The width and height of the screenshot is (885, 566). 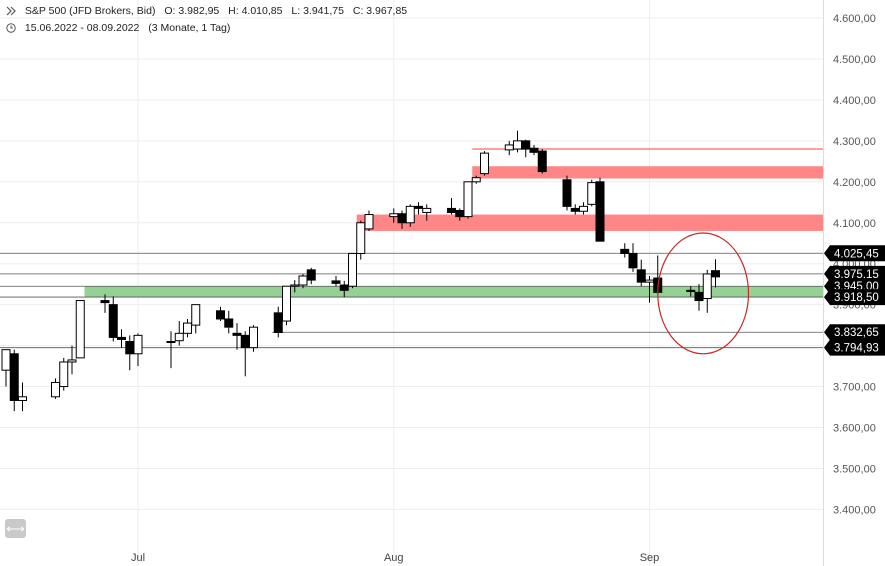 What do you see at coordinates (317, 11) in the screenshot?
I see `low-value: L: 3.941,75` at bounding box center [317, 11].